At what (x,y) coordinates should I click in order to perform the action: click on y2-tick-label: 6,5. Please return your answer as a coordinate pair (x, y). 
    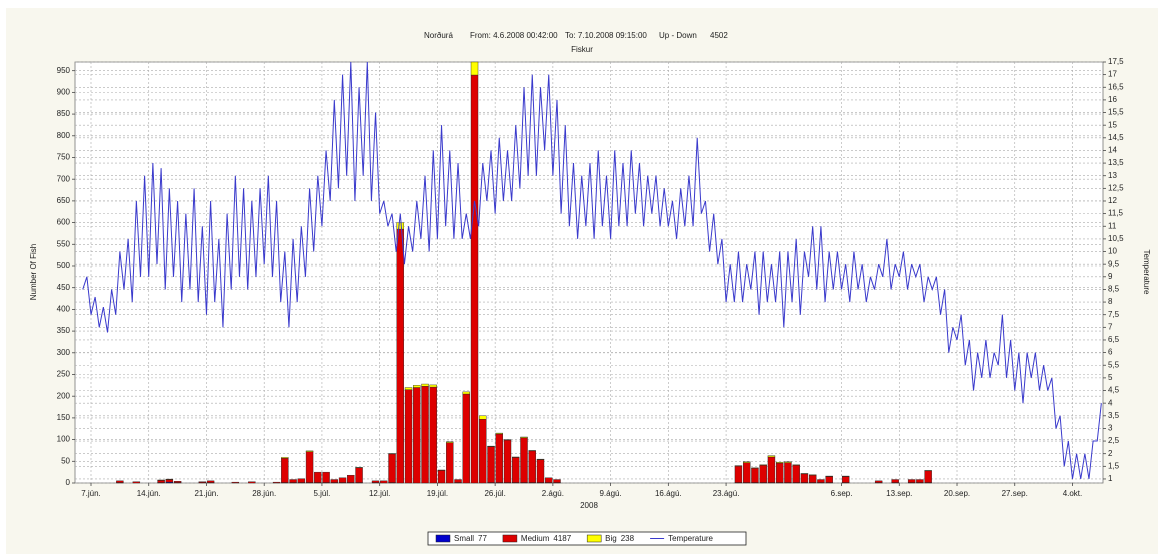
    Looking at the image, I should click on (1114, 339).